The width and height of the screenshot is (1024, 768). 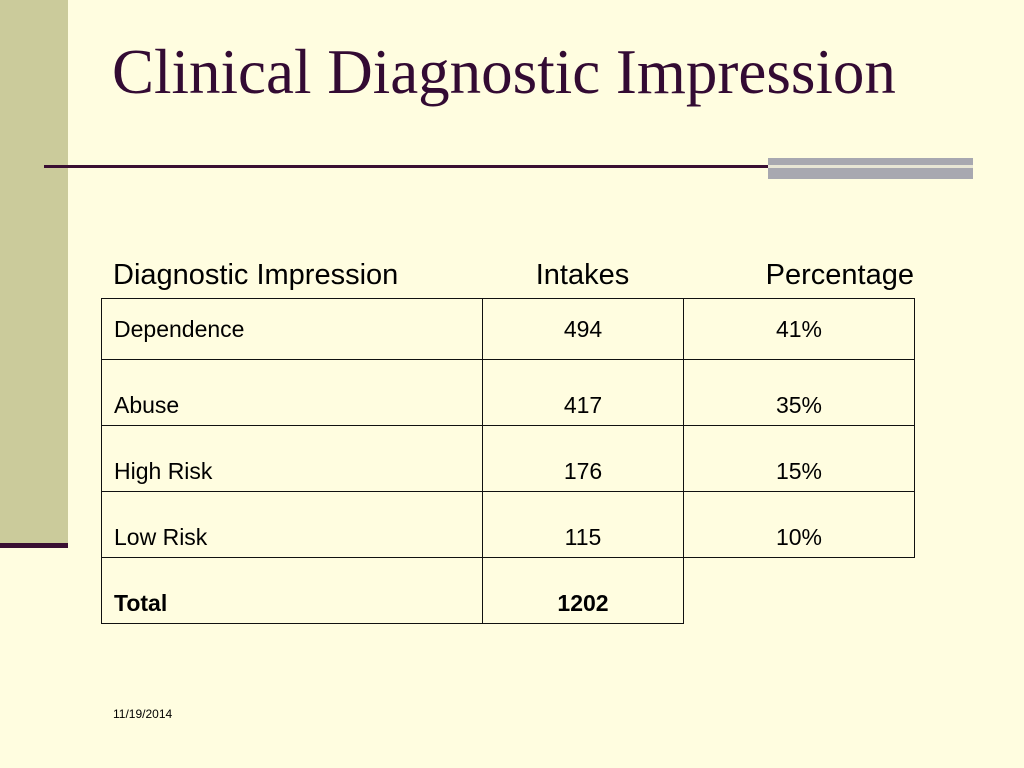 What do you see at coordinates (34, 272) in the screenshot?
I see `side-decor-bar` at bounding box center [34, 272].